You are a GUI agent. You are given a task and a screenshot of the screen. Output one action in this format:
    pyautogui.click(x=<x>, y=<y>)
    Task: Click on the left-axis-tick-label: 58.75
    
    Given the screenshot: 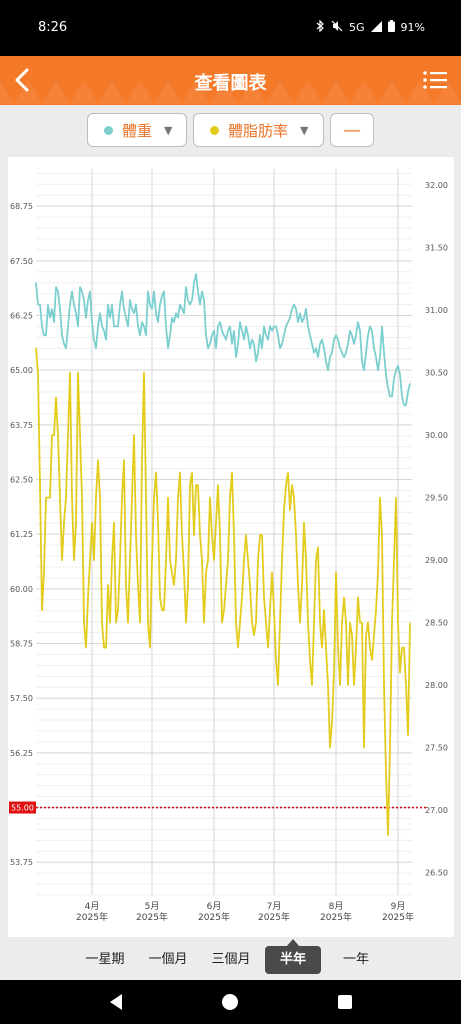 What is the action you would take?
    pyautogui.click(x=21, y=644)
    